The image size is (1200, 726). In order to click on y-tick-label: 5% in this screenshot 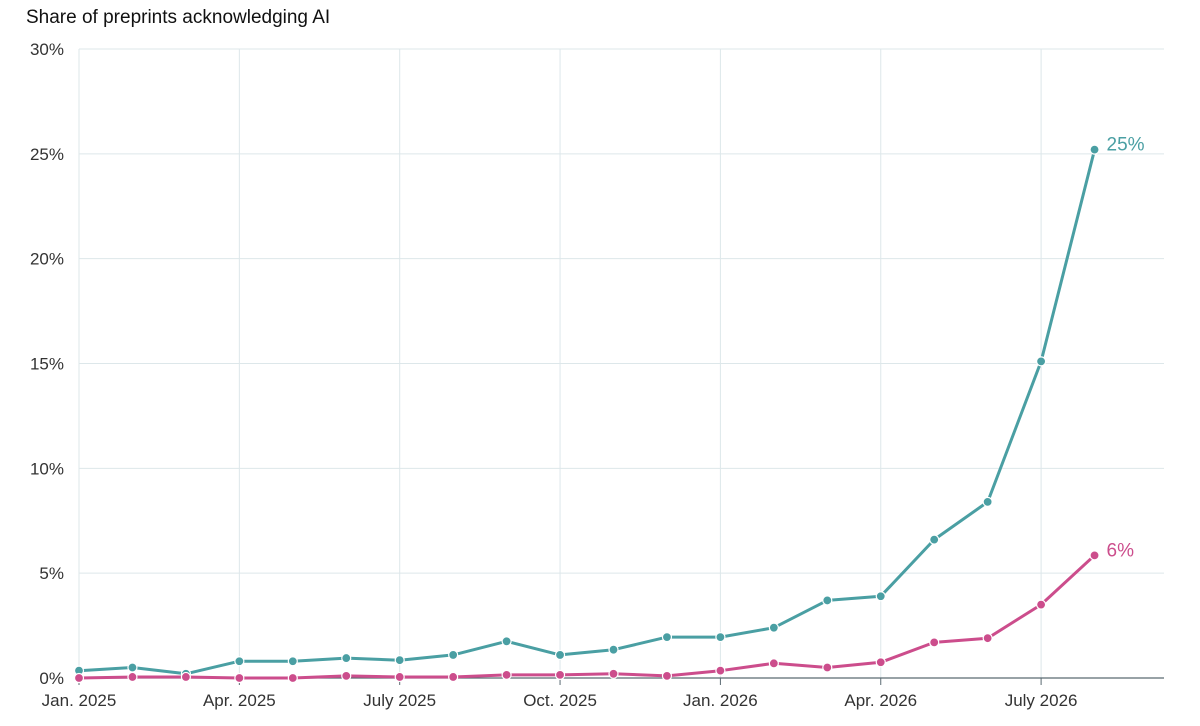, I will do `click(51, 573)`.